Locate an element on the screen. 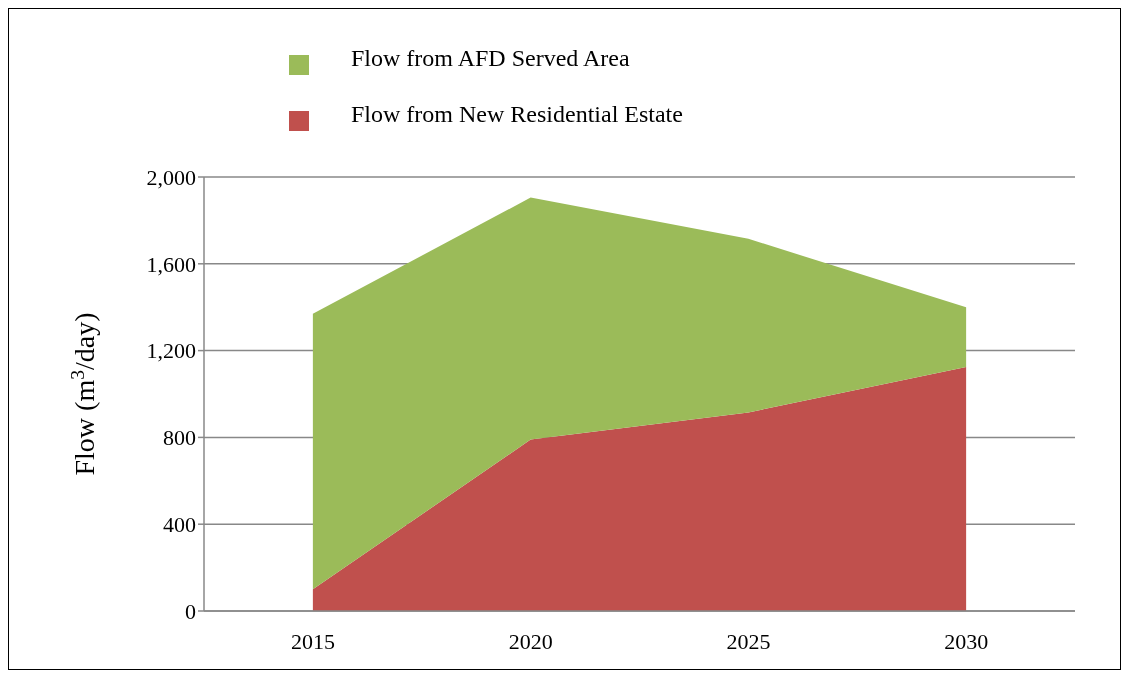  y-tick-label: 1,600 is located at coordinates (171, 264).